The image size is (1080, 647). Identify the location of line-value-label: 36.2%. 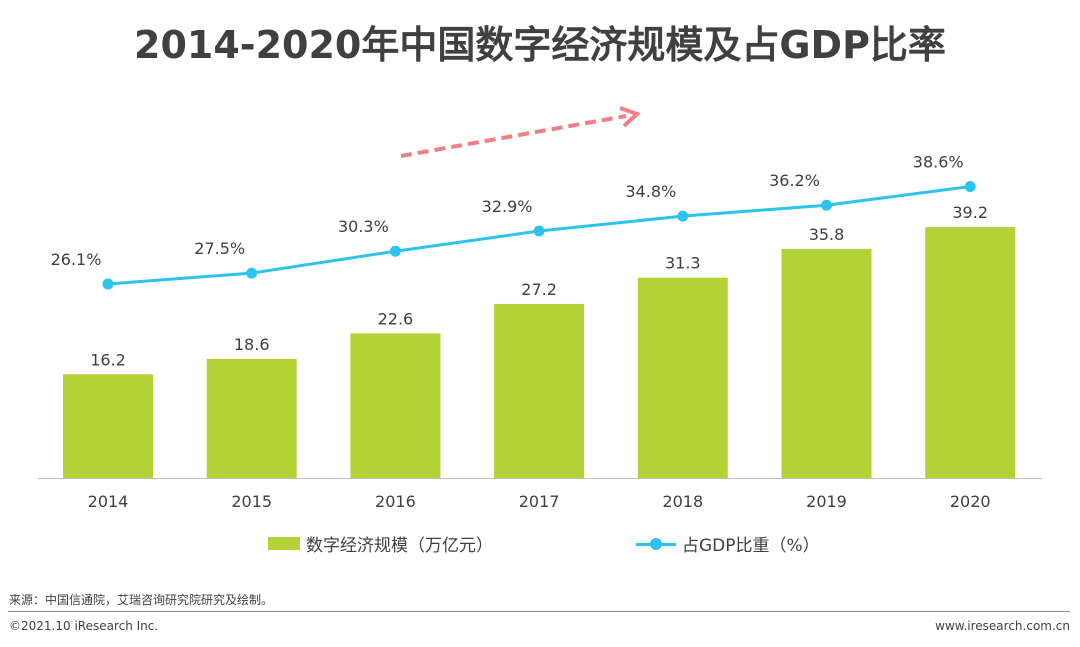
(794, 180).